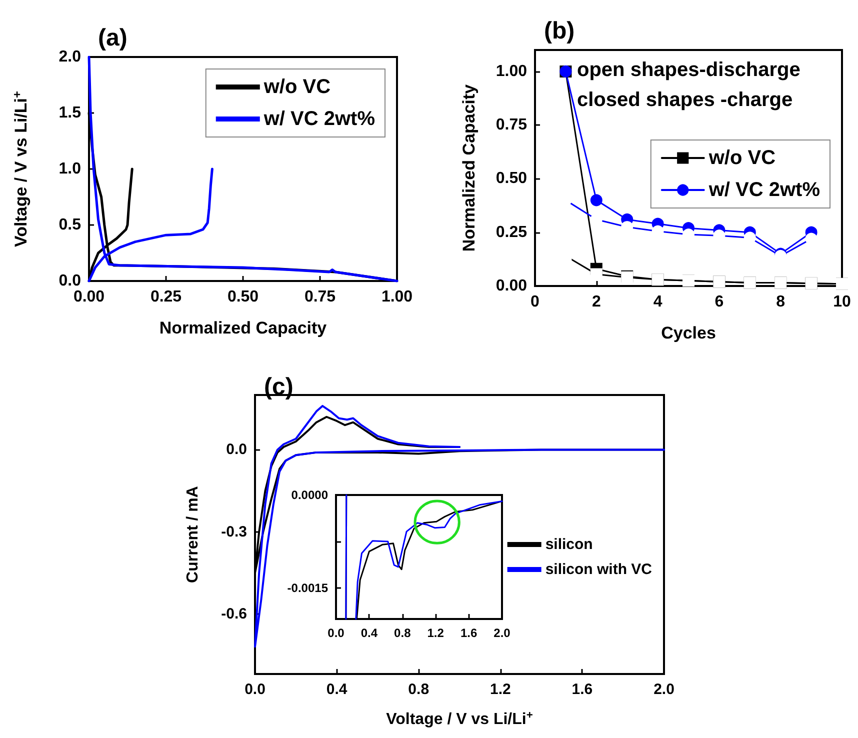 The image size is (858, 738). What do you see at coordinates (234, 613) in the screenshot?
I see `y-tick-label: -0.6` at bounding box center [234, 613].